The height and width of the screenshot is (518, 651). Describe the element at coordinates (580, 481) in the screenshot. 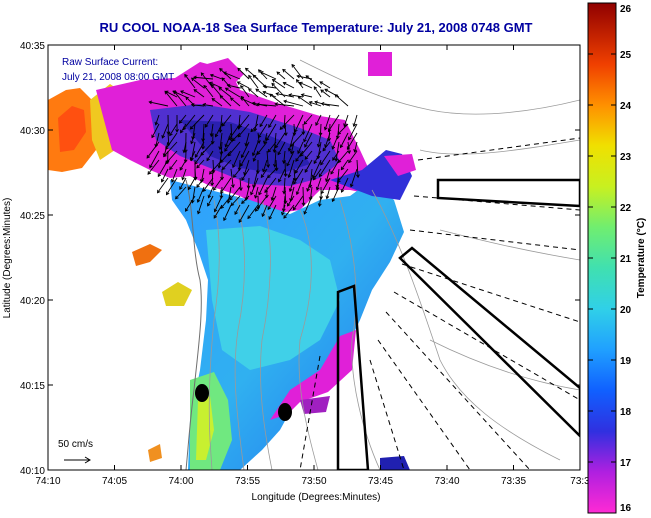

I see `x-tick-label: 73:3` at that location.